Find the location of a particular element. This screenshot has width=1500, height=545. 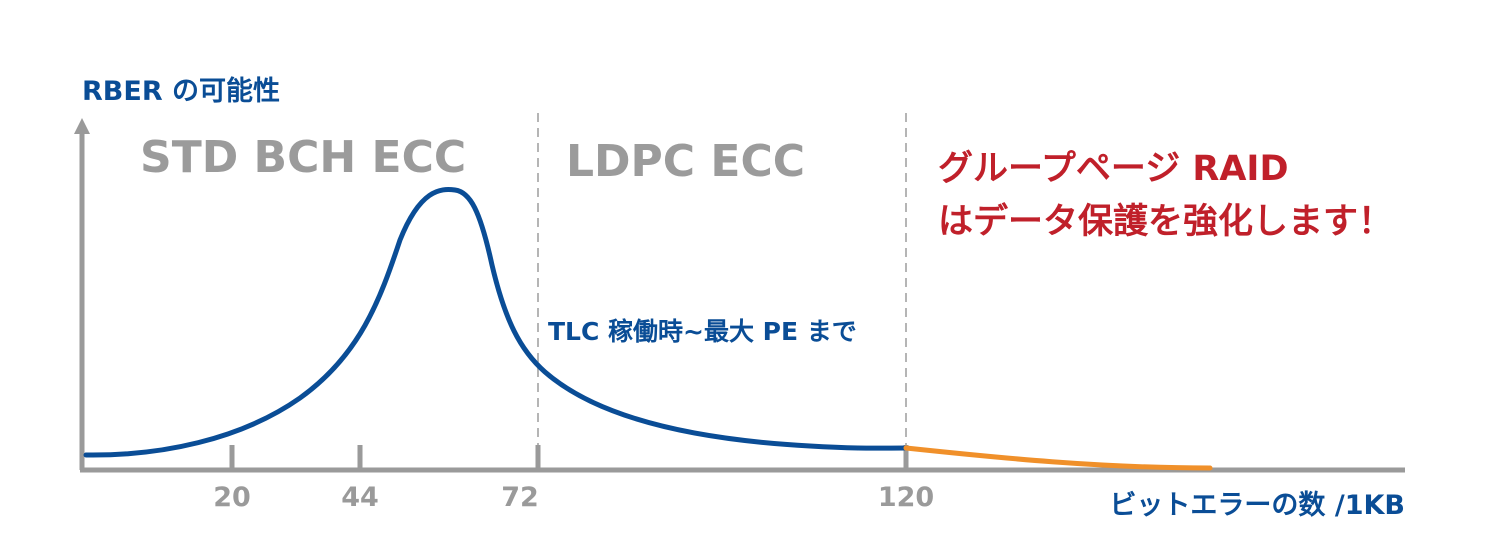

tick-label-72: 72 is located at coordinates (520, 497).